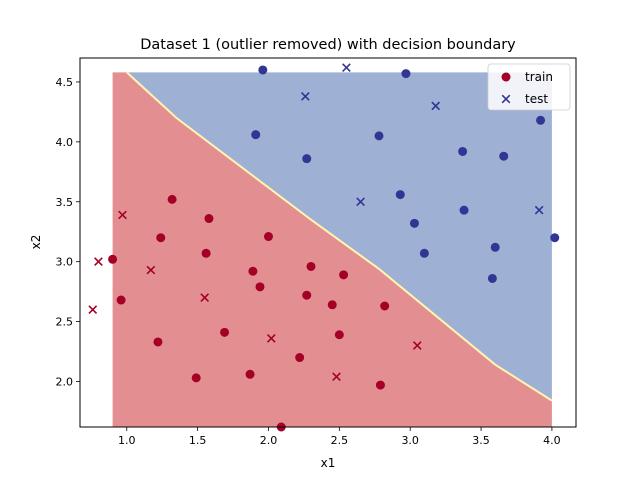 This screenshot has height=480, width=640. What do you see at coordinates (65, 202) in the screenshot?
I see `y-tick-label: 3.5` at bounding box center [65, 202].